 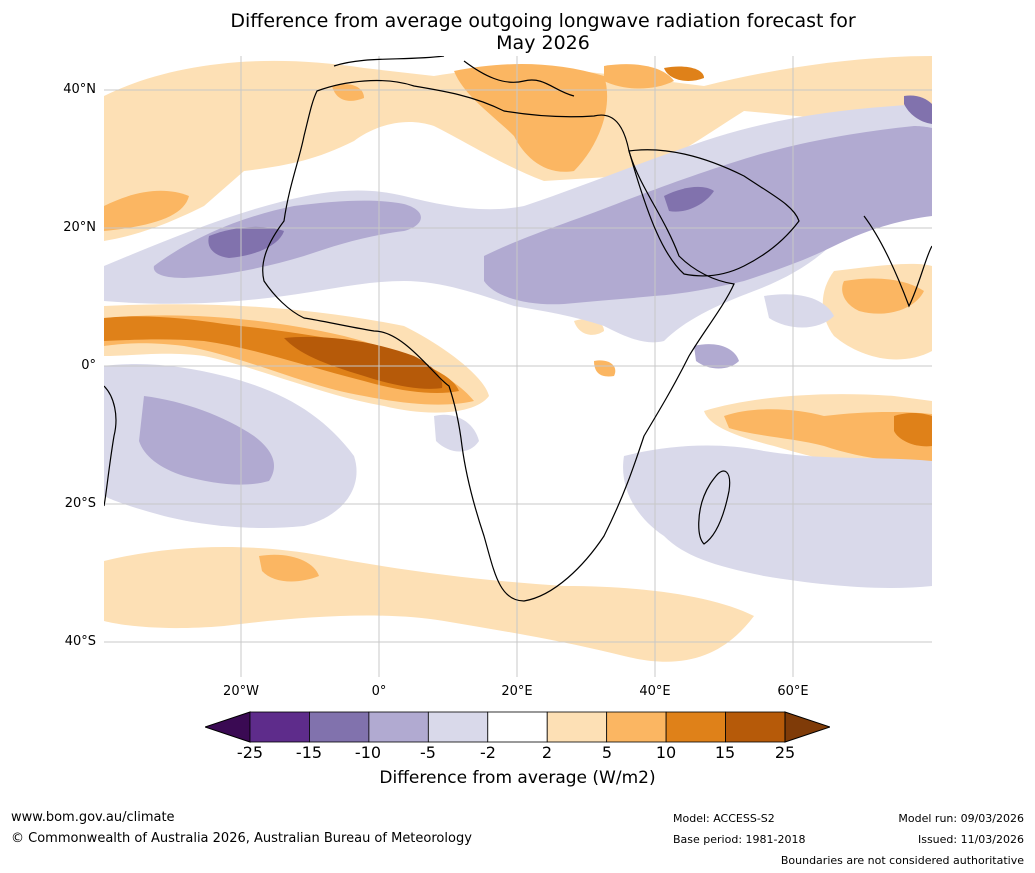 I want to click on colorbar-arrow-low, so click(x=228, y=727).